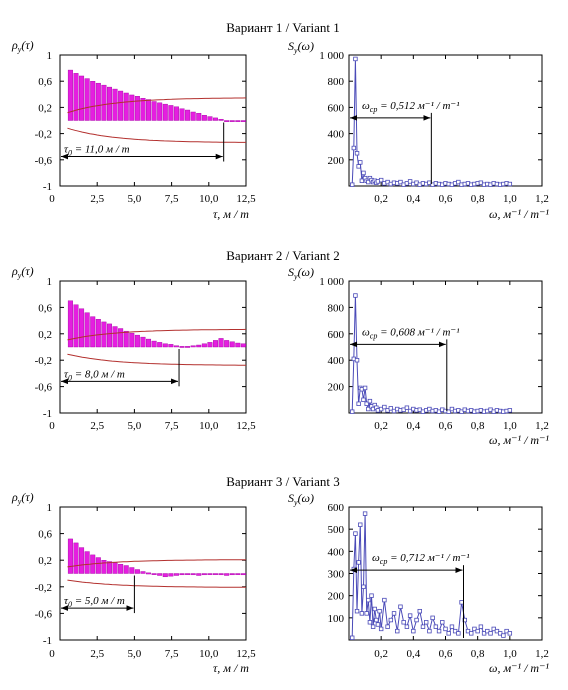 The height and width of the screenshot is (690, 568). What do you see at coordinates (510, 426) in the screenshot?
I see `spectrum-xtick-label: 1,0` at bounding box center [510, 426].